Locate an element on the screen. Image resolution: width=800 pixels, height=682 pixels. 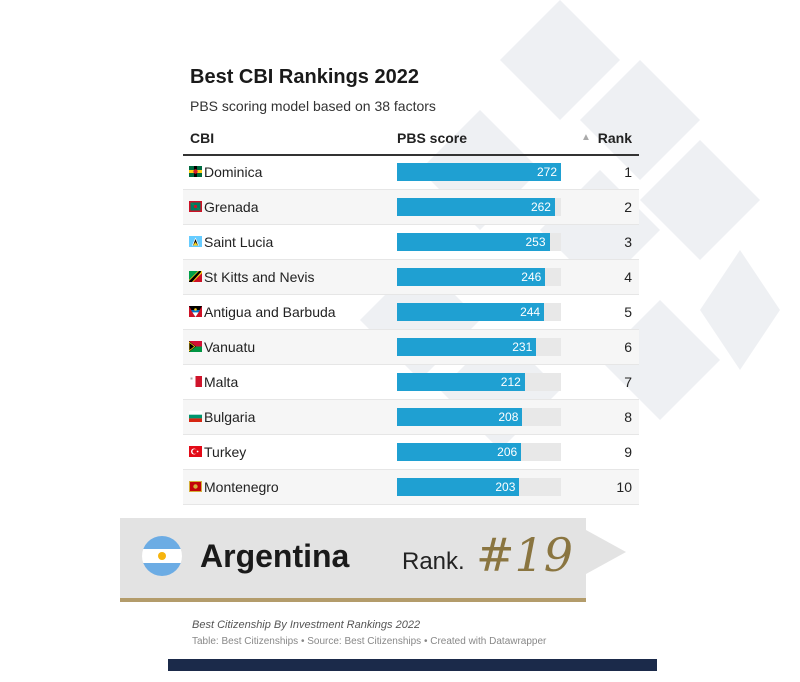
score-bar: 262 is located at coordinates (476, 207).